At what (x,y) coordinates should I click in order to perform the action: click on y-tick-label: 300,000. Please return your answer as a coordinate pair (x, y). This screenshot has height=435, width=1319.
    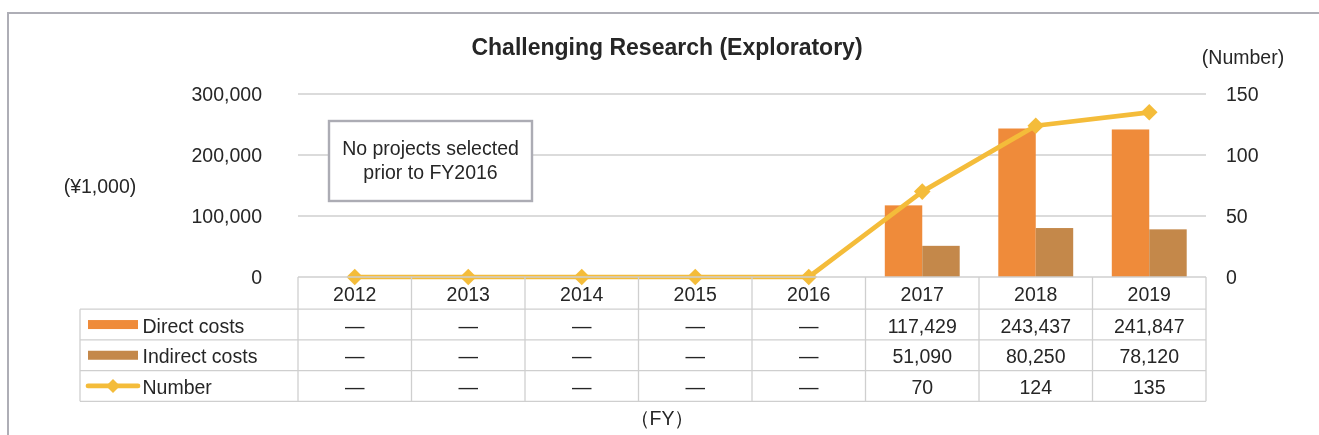
    Looking at the image, I should click on (227, 94).